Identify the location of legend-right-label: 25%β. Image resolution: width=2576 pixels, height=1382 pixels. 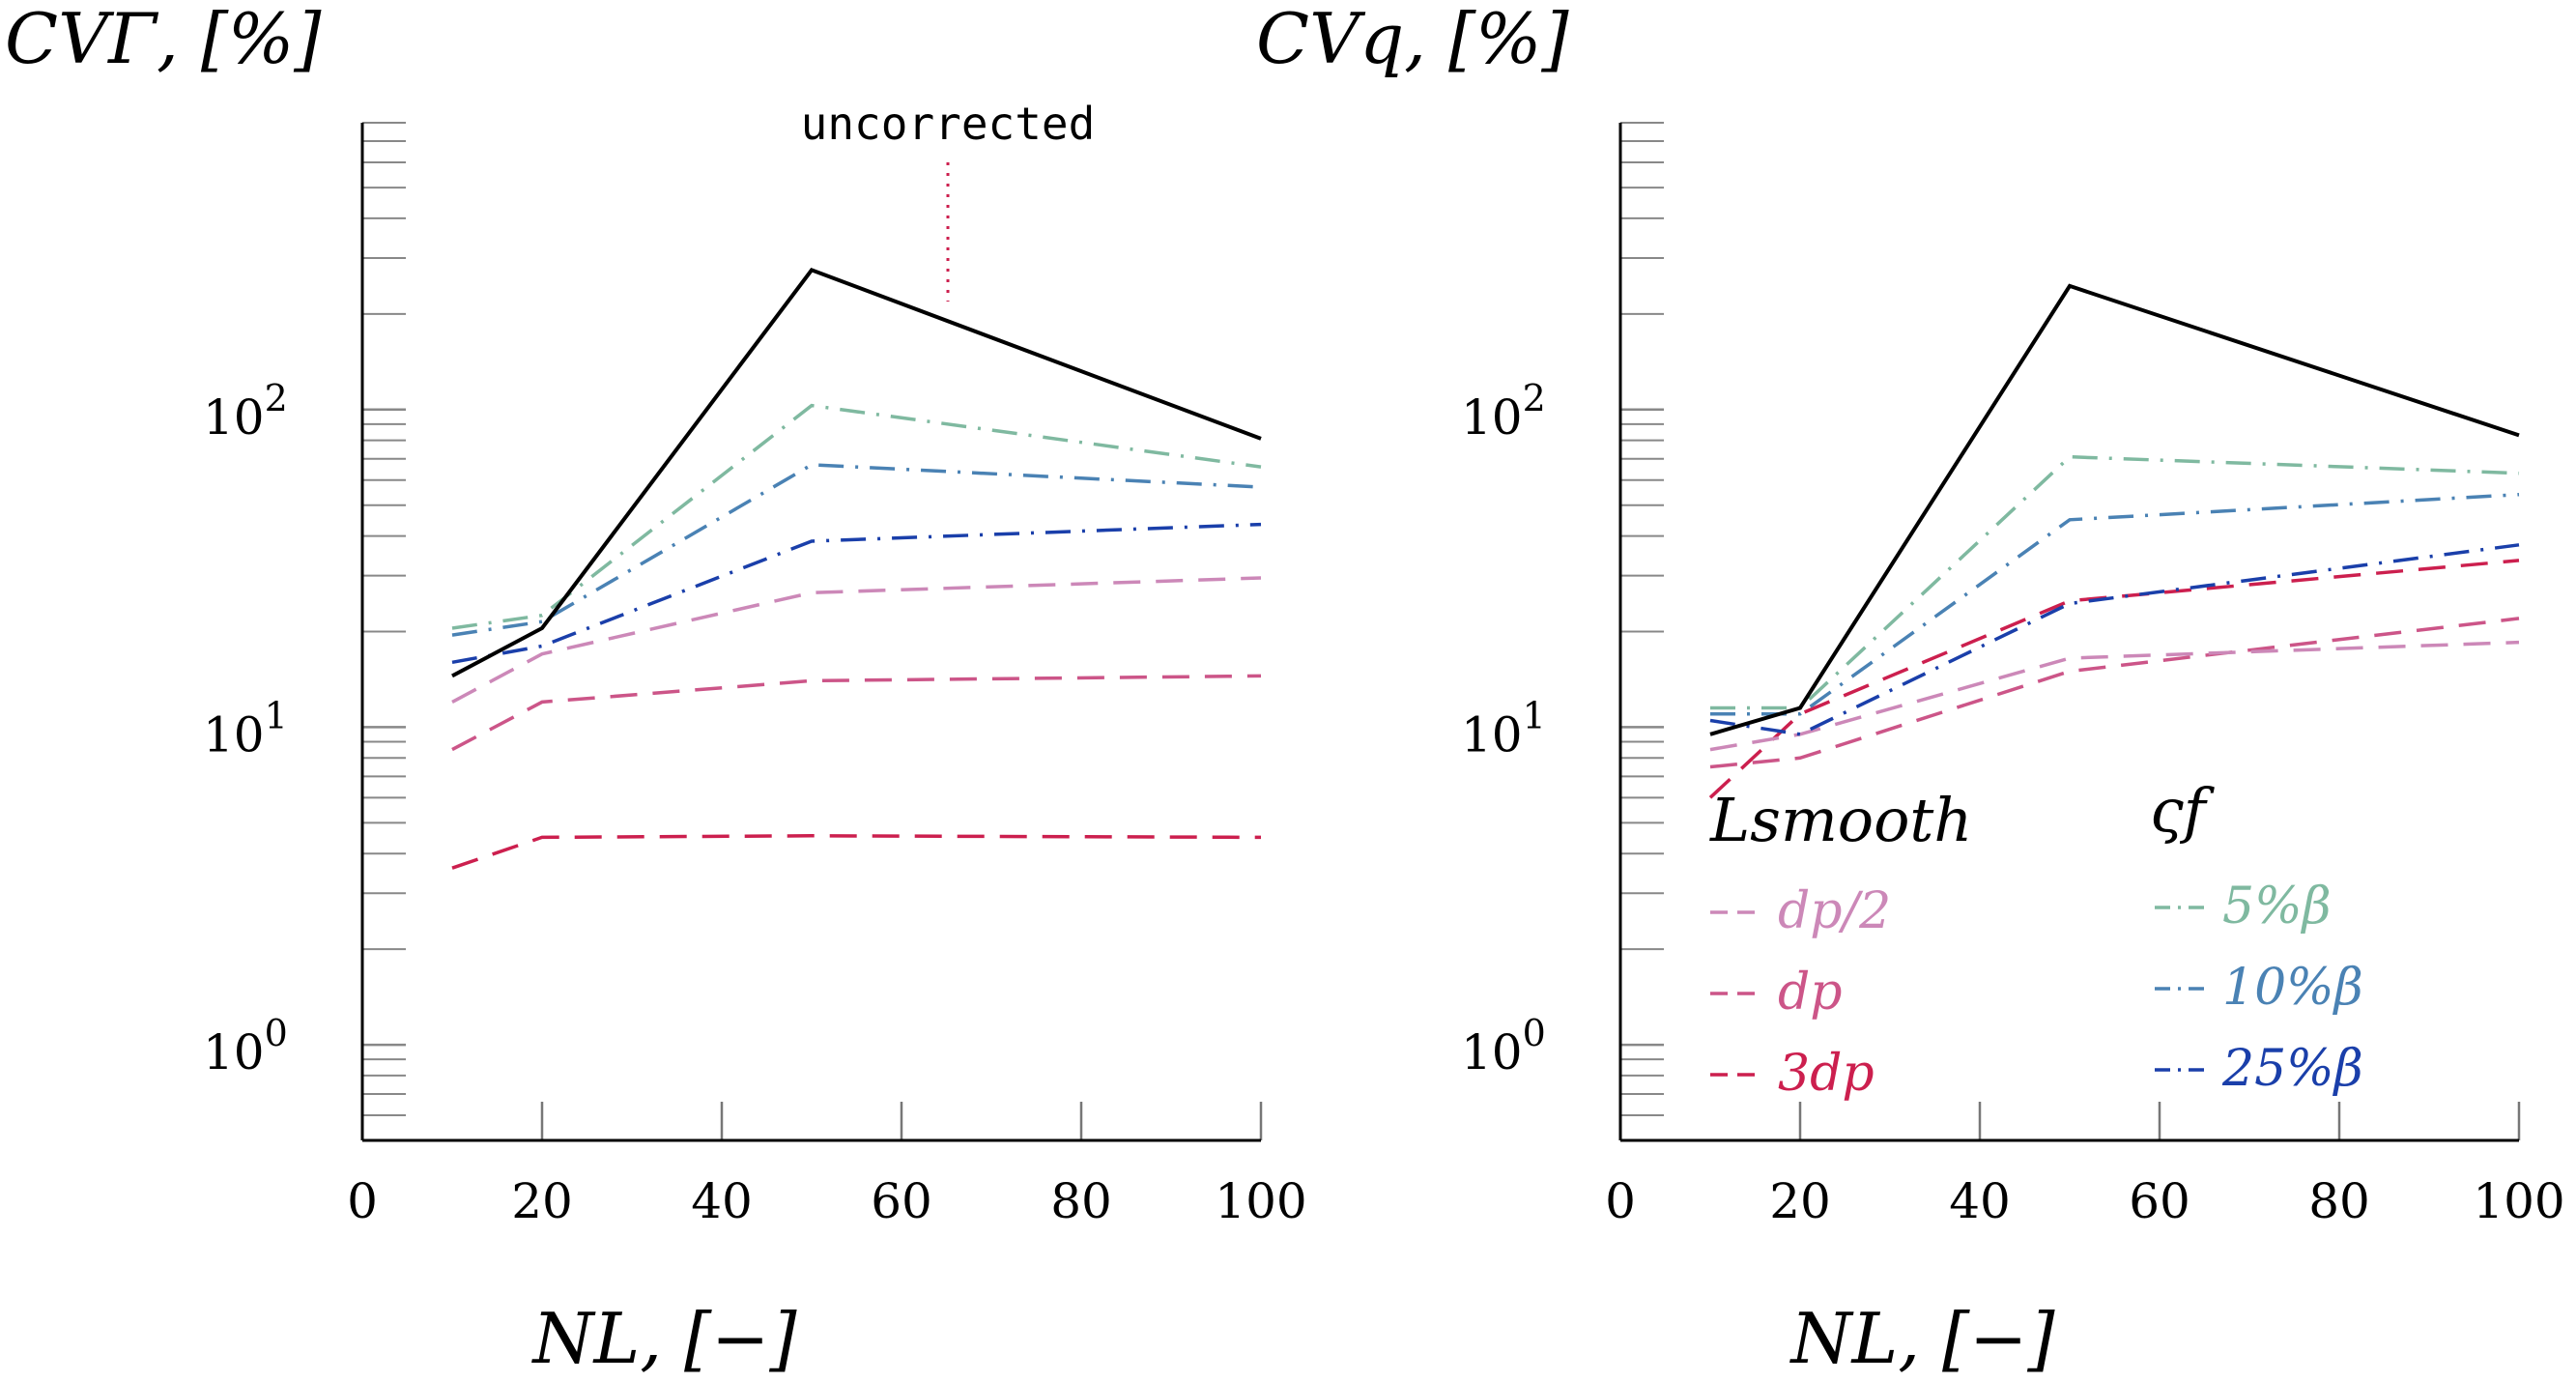
(2292, 1069).